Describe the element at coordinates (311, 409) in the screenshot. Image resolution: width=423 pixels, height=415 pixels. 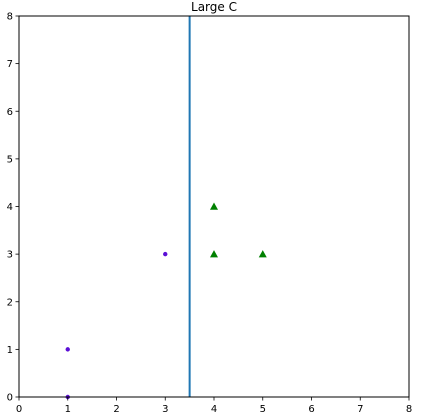
I see `x-tick-label-6: 6` at that location.